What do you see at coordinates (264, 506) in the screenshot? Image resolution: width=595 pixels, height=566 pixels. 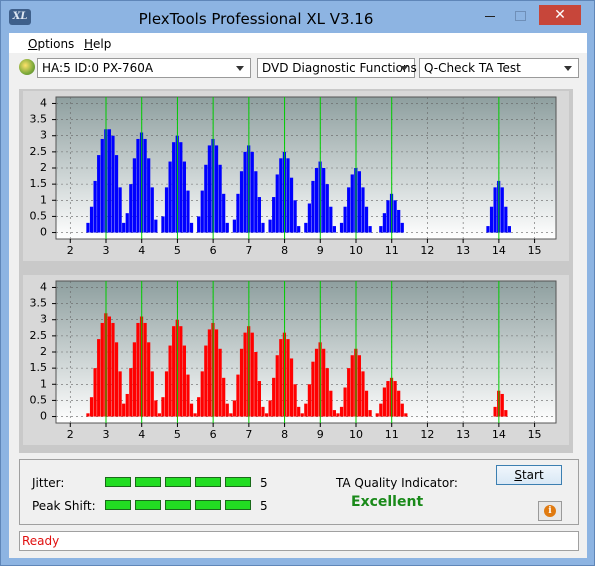 I see `peak-shift-value: 5` at bounding box center [264, 506].